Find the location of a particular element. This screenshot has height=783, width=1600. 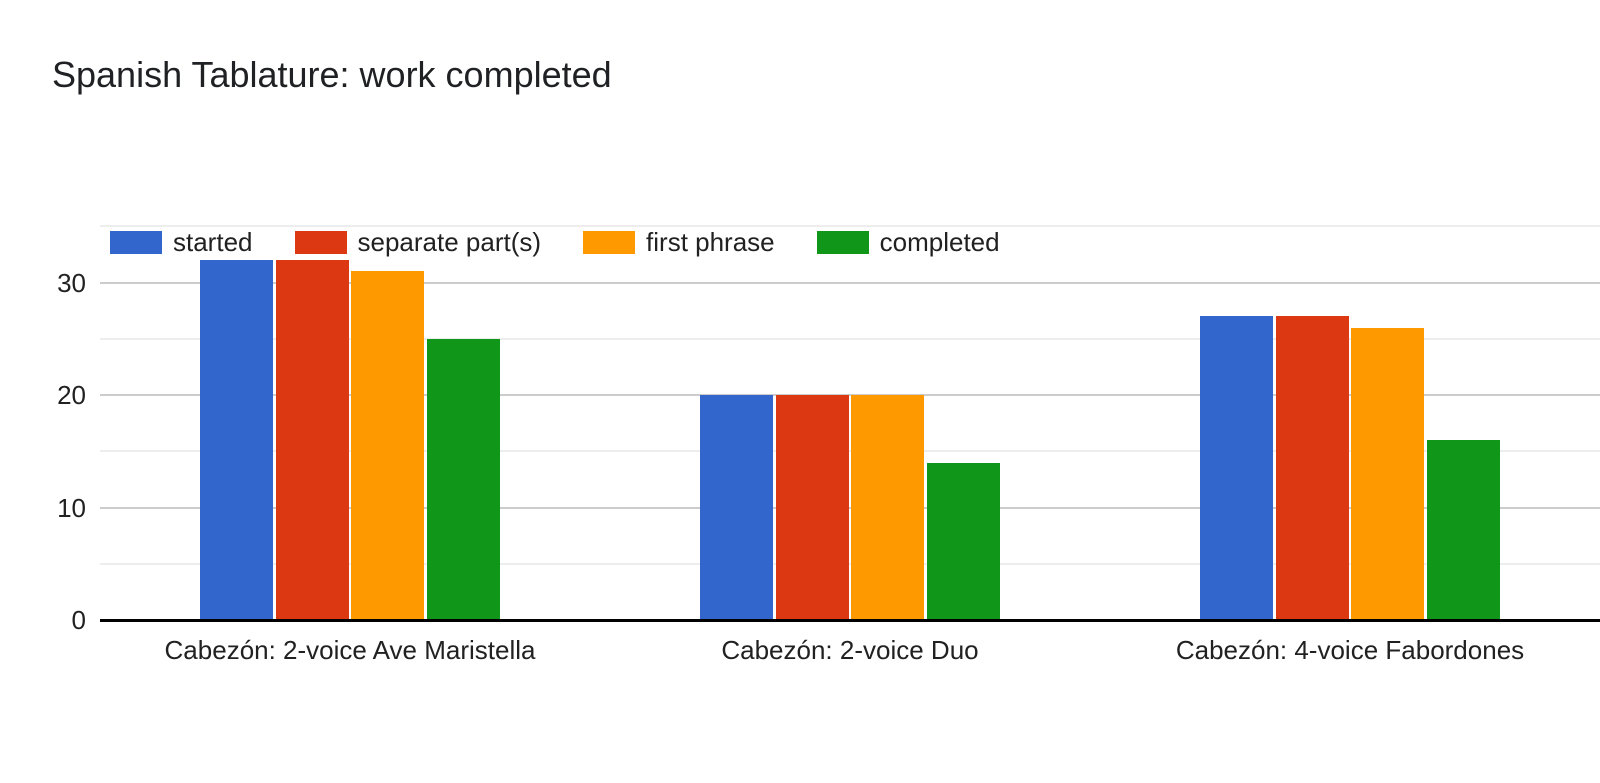

legend-item-separate-parts: separate part(s) is located at coordinates (418, 242).